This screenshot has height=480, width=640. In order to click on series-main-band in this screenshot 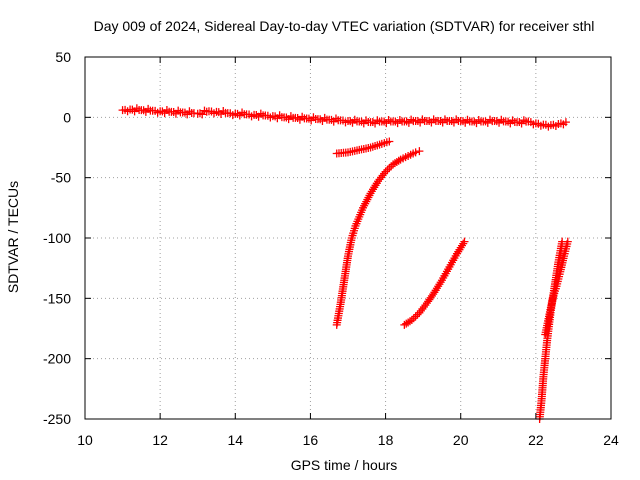, I will do `click(344, 117)`.